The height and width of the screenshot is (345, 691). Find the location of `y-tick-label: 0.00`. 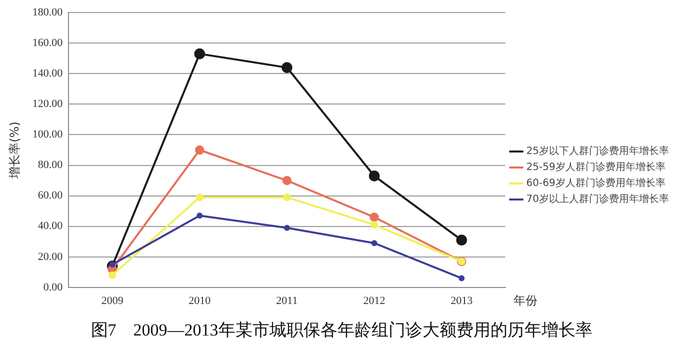

y-tick-label: 0.00 is located at coordinates (53, 287).